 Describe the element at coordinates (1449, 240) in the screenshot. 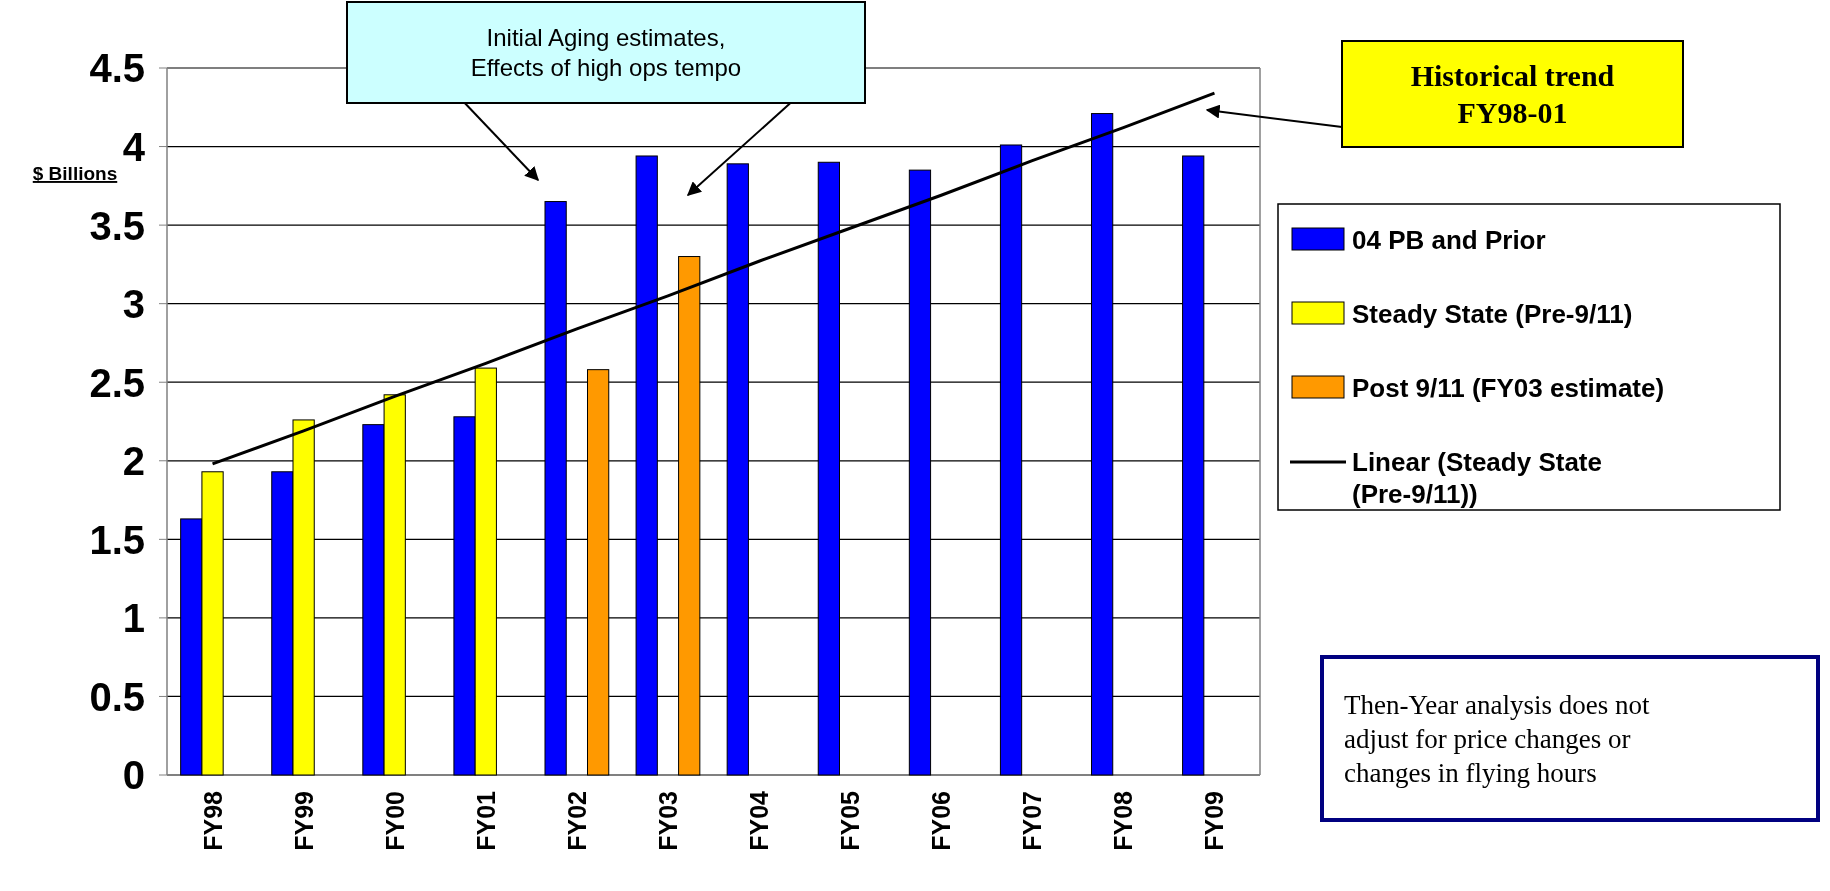

I see `legend-label: 04 PB and Prior` at that location.